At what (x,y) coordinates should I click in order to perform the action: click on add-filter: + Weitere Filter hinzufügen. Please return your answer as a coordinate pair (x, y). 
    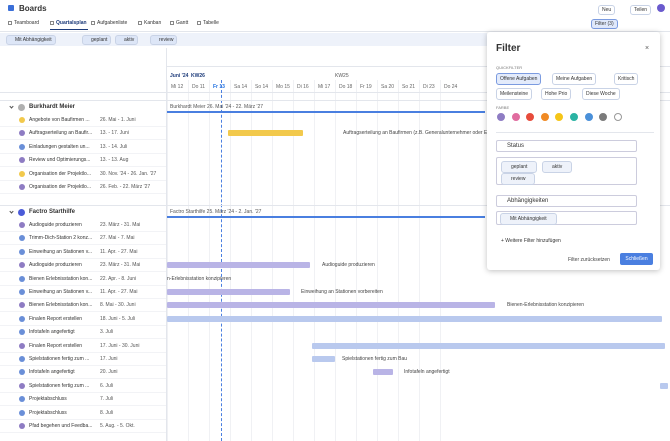
    Looking at the image, I should click on (531, 241).